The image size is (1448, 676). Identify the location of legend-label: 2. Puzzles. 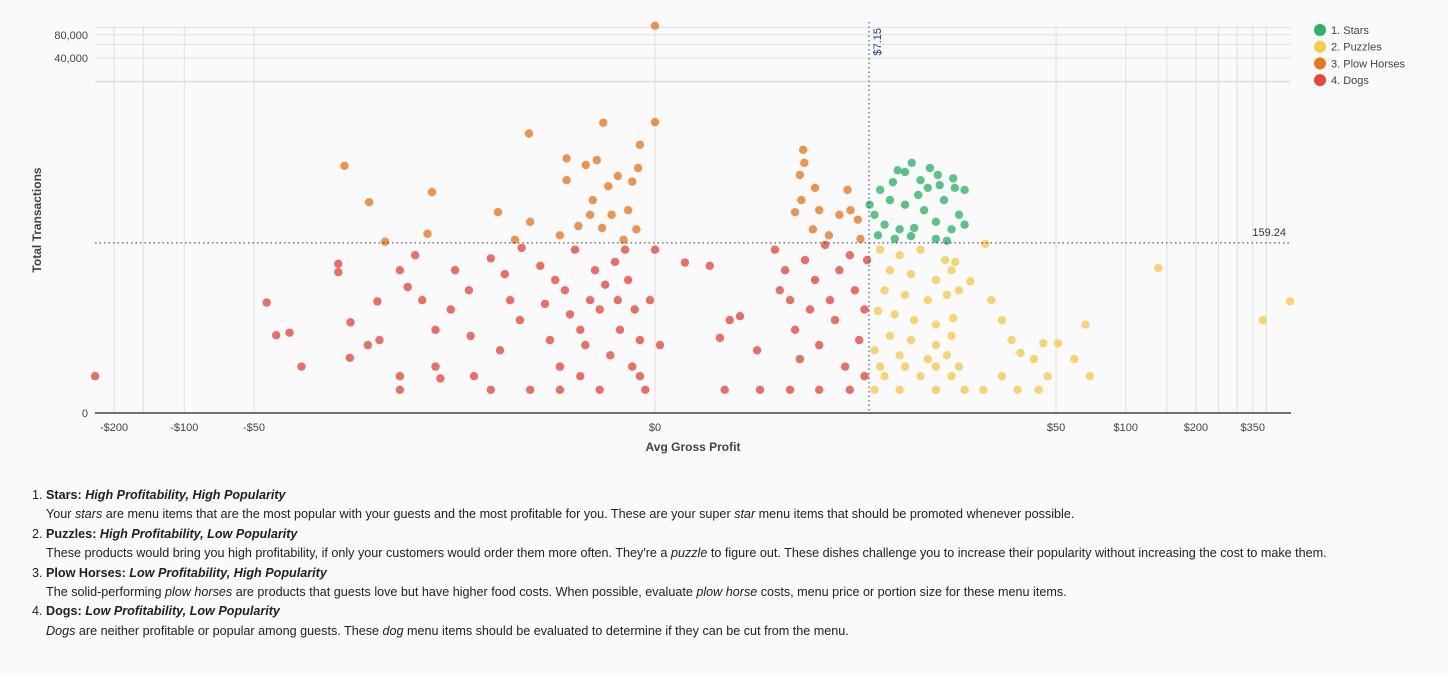
(1356, 48).